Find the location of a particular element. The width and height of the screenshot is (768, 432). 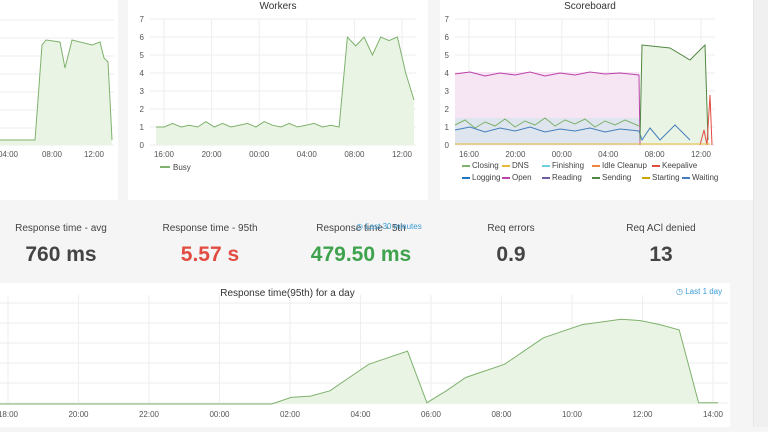

score-y-tick: 7 is located at coordinates (447, 19).